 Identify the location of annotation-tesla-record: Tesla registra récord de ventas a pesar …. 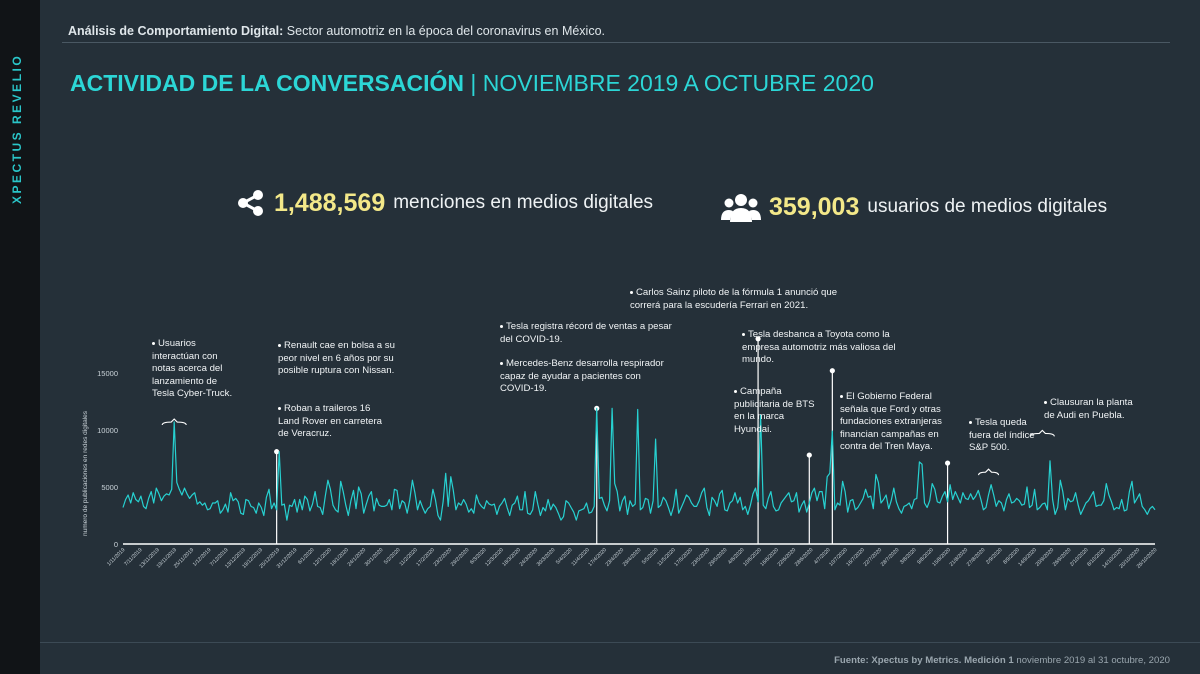
(586, 333).